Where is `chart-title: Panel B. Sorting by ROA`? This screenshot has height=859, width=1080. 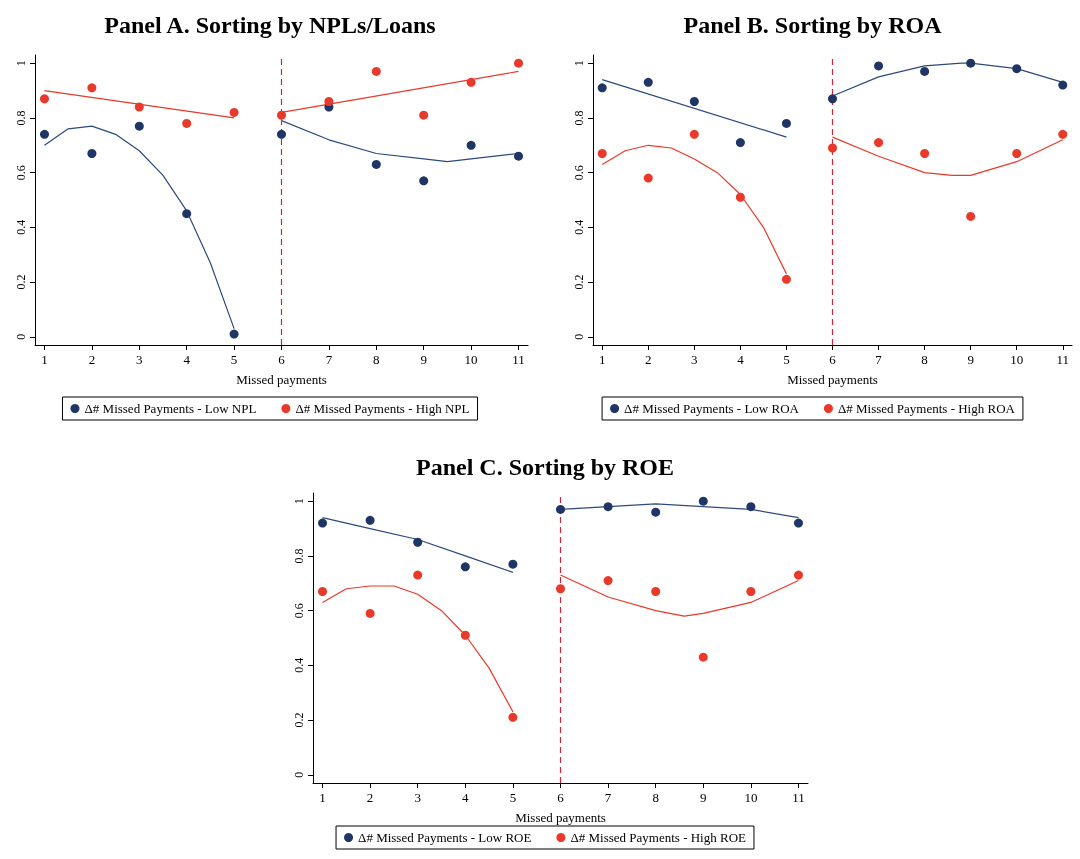
chart-title: Panel B. Sorting by ROA is located at coordinates (813, 25).